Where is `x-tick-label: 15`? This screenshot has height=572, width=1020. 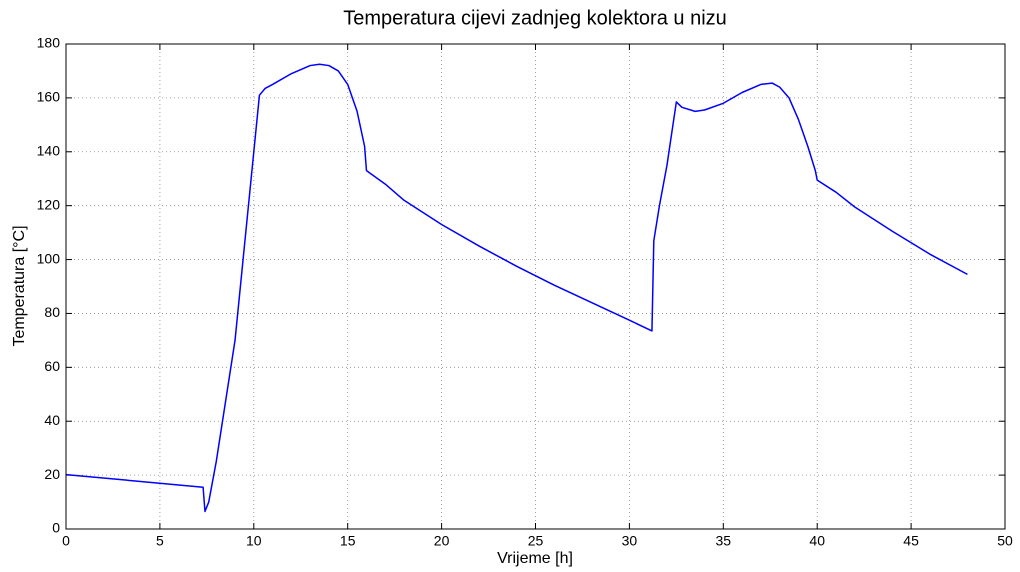 x-tick-label: 15 is located at coordinates (348, 541).